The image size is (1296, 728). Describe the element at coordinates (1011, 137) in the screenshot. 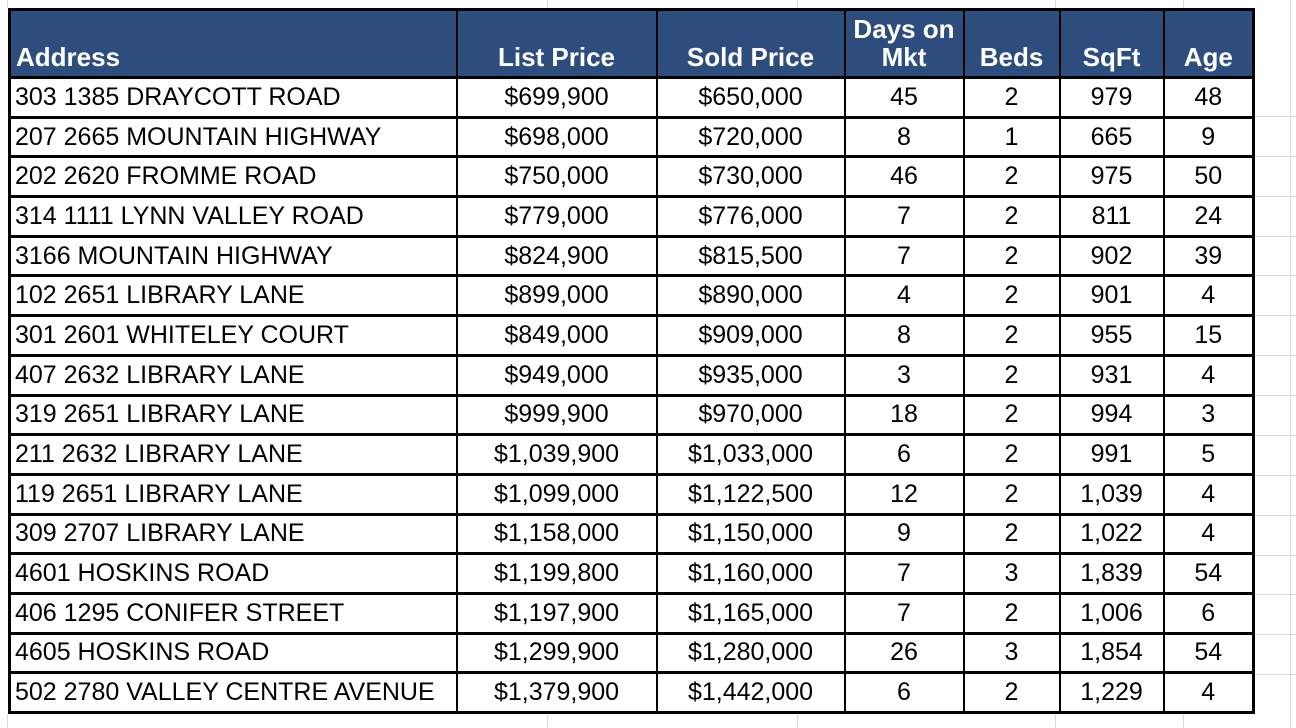

I see `beds-cell: 1` at that location.